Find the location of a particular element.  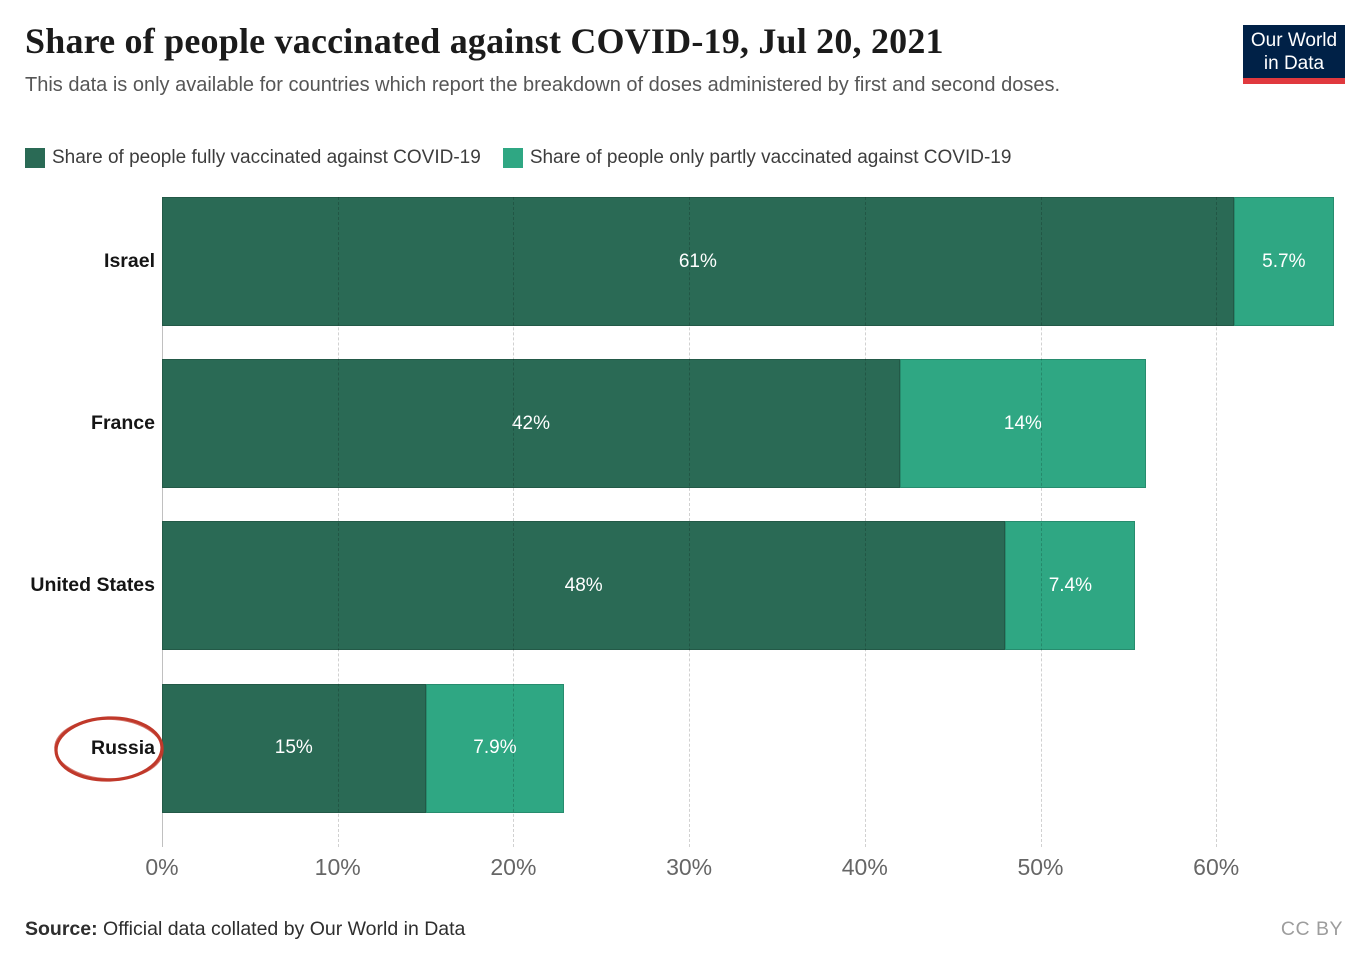

category-label-united-states: United States is located at coordinates (92, 585).